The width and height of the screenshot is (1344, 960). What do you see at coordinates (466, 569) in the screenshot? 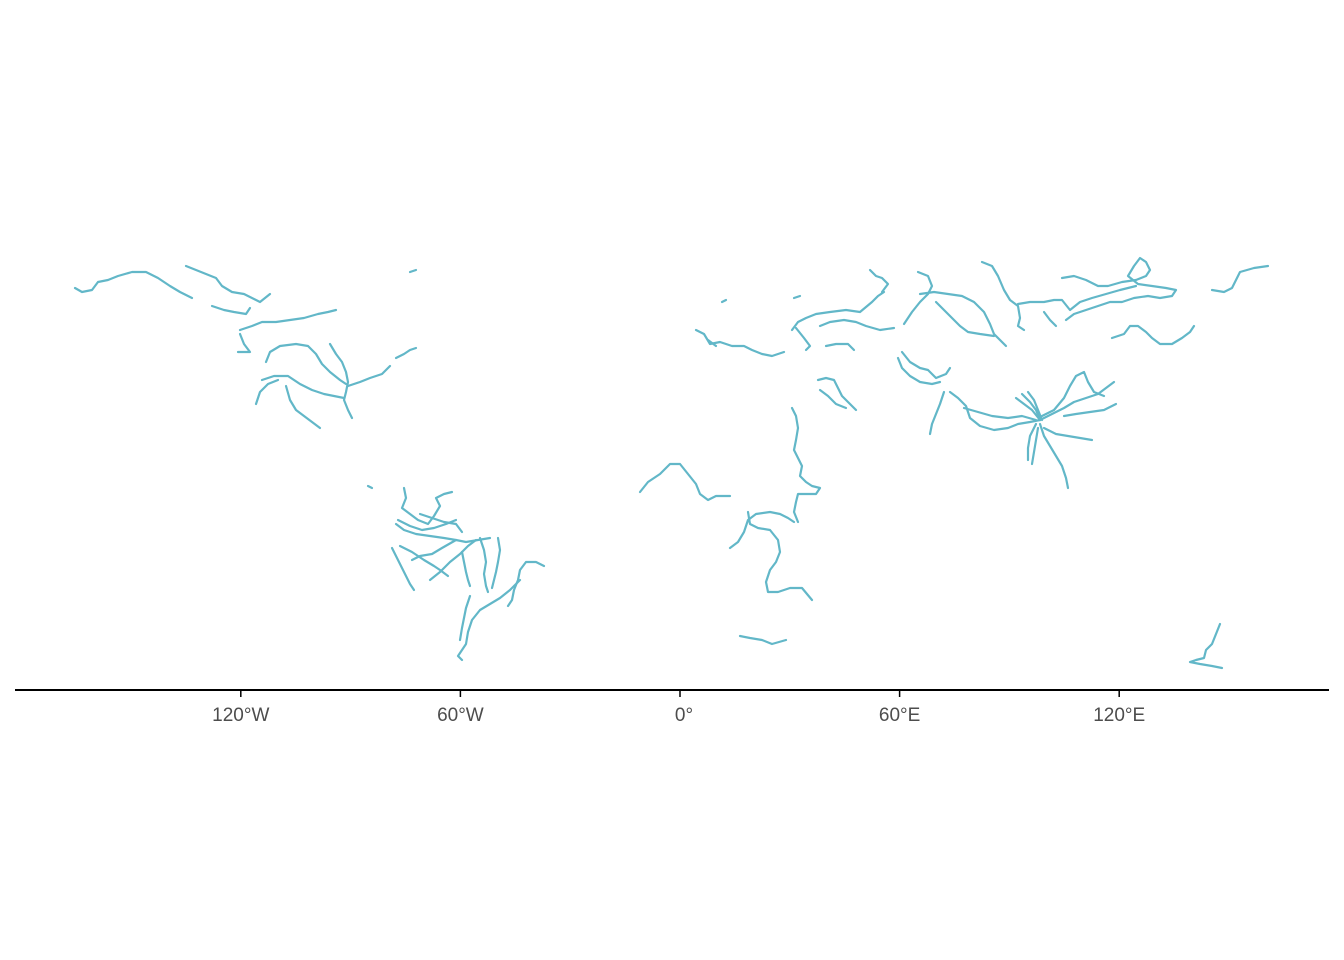
I see `river-xingu` at bounding box center [466, 569].